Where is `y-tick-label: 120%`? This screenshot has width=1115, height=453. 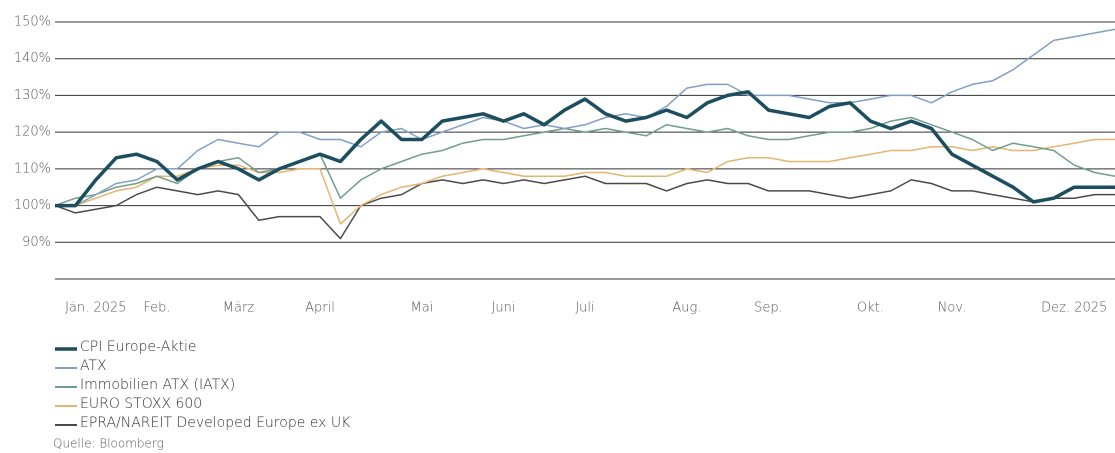 y-tick-label: 120% is located at coordinates (32, 132).